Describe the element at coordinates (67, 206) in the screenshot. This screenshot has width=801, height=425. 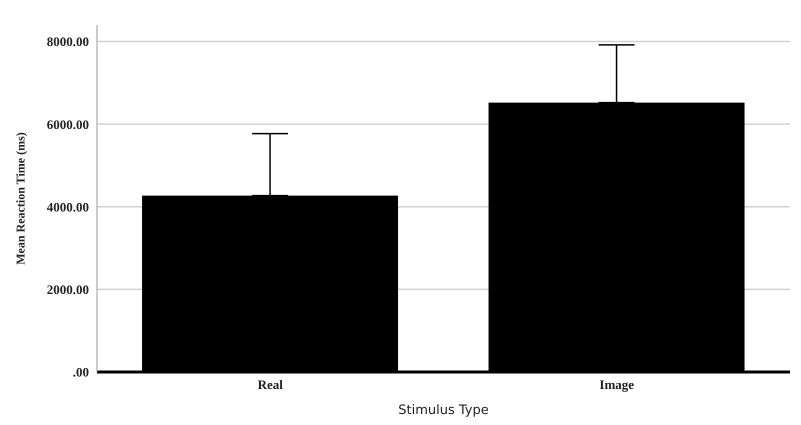
I see `y-tick-label: 4000.00` at that location.